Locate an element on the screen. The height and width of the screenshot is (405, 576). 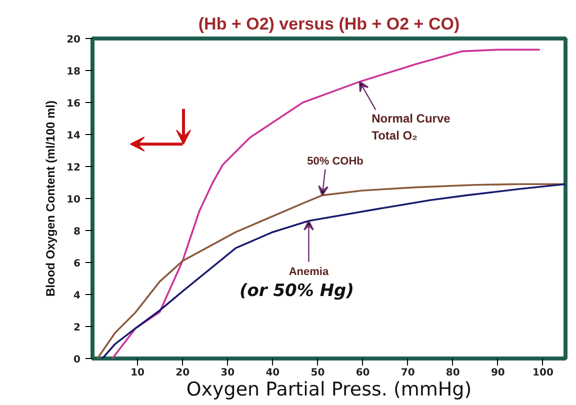
y-tick-label: 6 is located at coordinates (77, 264).